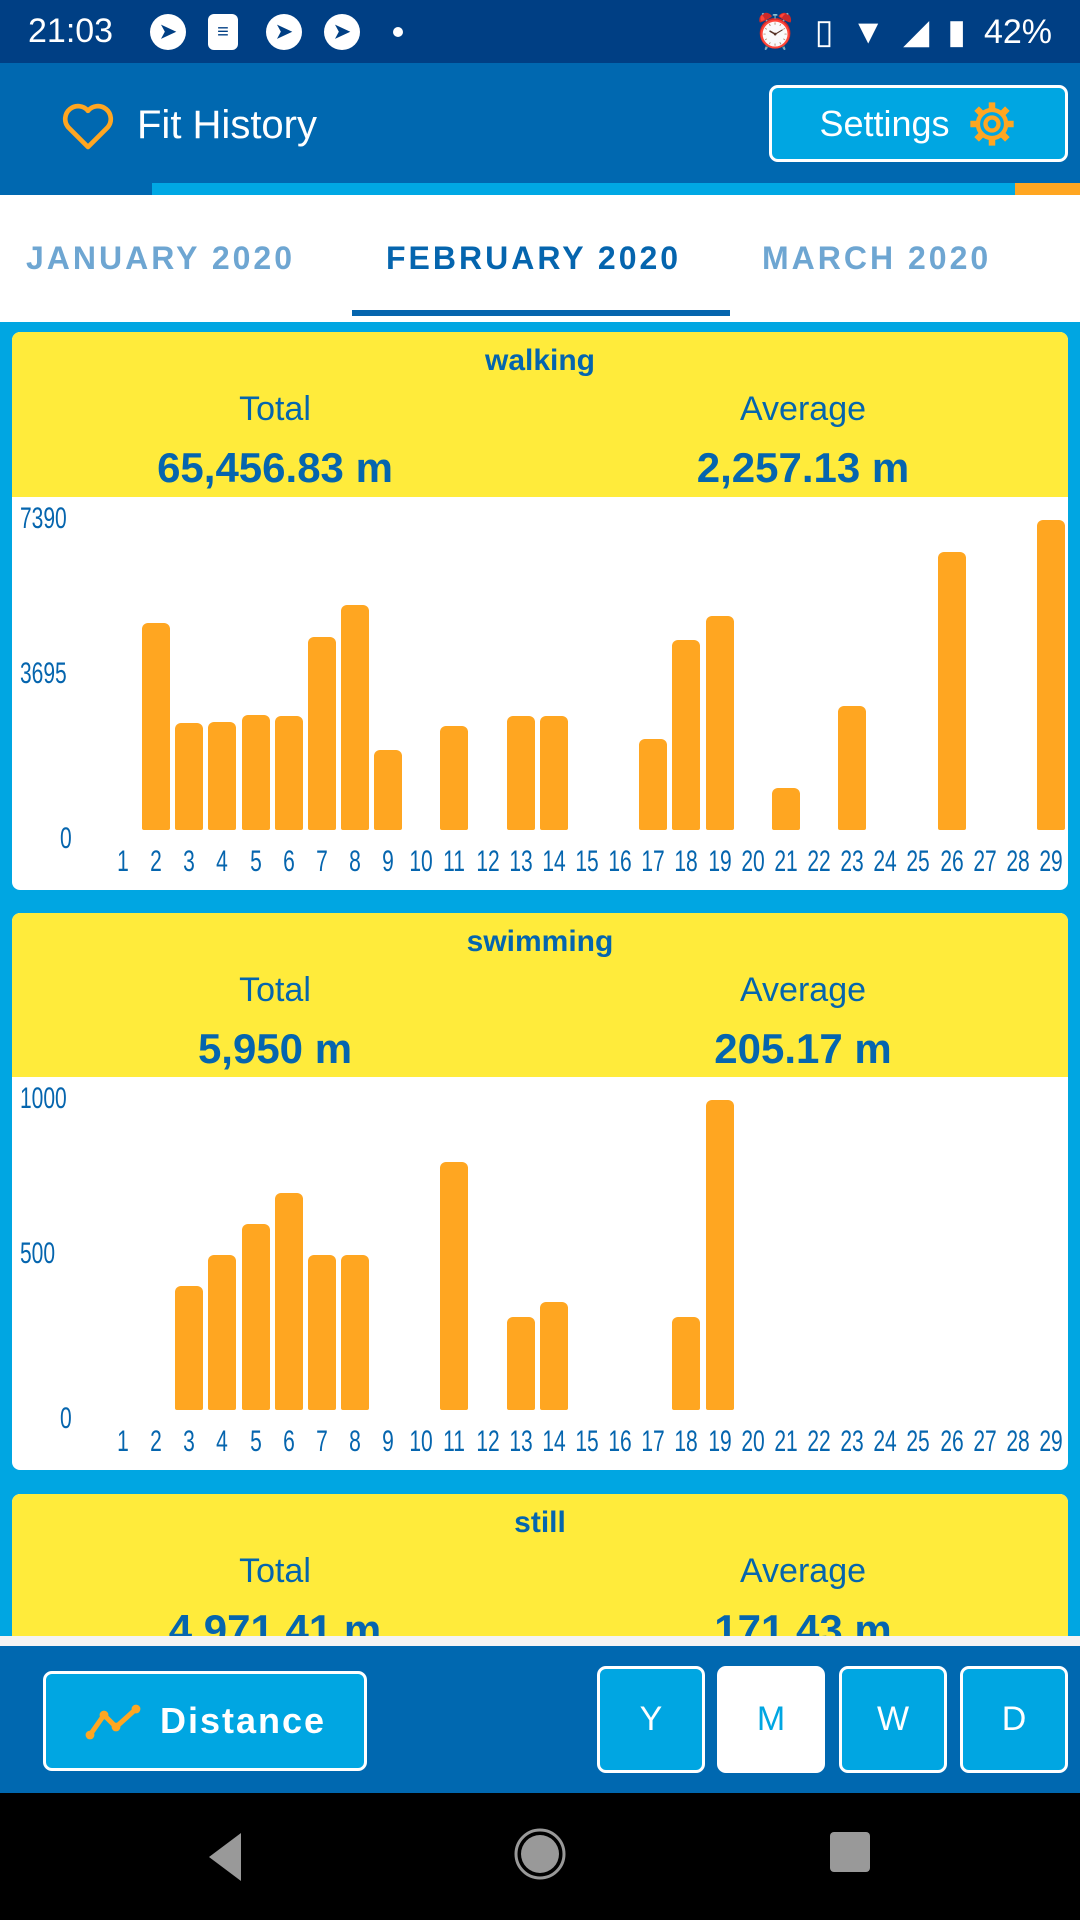  I want to click on battery-level: 42%, so click(1017, 31).